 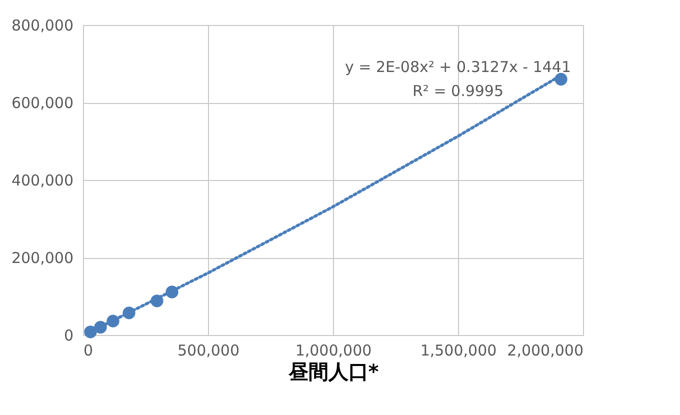 I want to click on x-tick-label: 2,000,000, so click(x=545, y=351).